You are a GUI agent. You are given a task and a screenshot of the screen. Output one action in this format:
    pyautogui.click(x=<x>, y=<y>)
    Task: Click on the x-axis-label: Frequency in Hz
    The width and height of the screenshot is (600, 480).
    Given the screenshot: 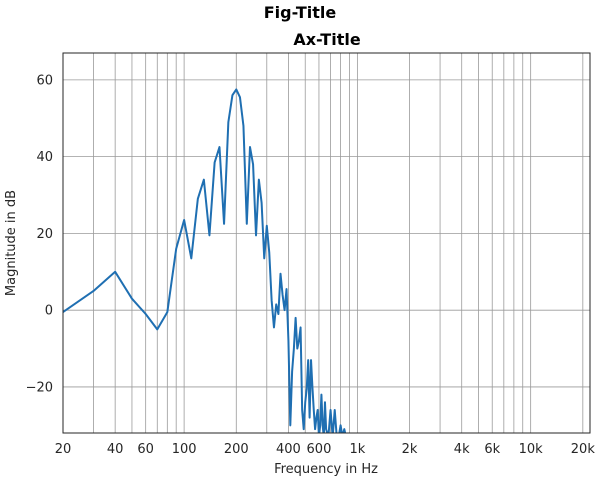 What is the action you would take?
    pyautogui.click(x=326, y=469)
    